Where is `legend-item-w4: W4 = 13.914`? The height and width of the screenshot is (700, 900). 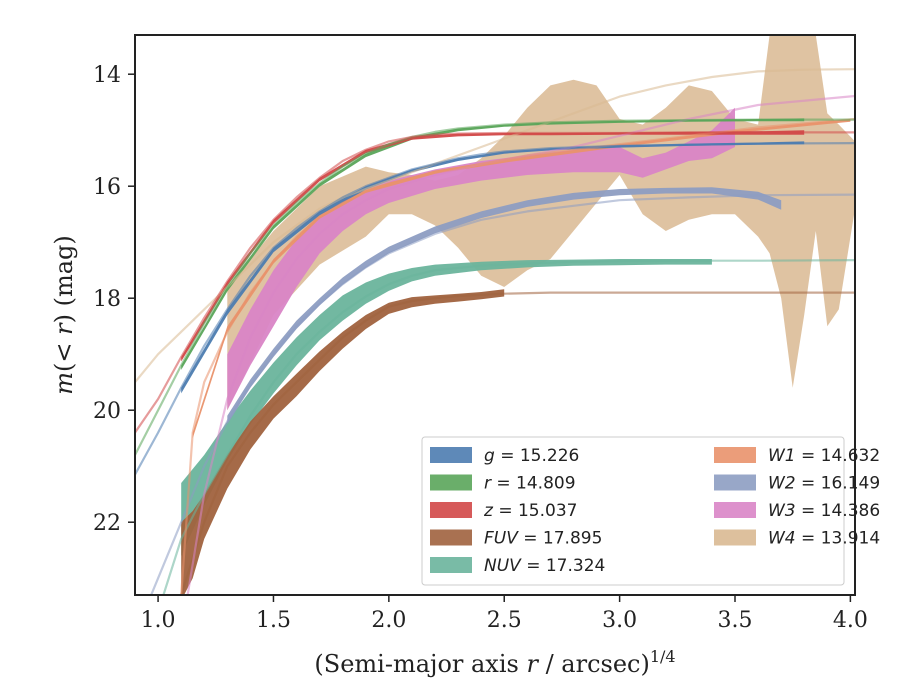
legend-item-w4: W4 = 13.914 is located at coordinates (797, 539).